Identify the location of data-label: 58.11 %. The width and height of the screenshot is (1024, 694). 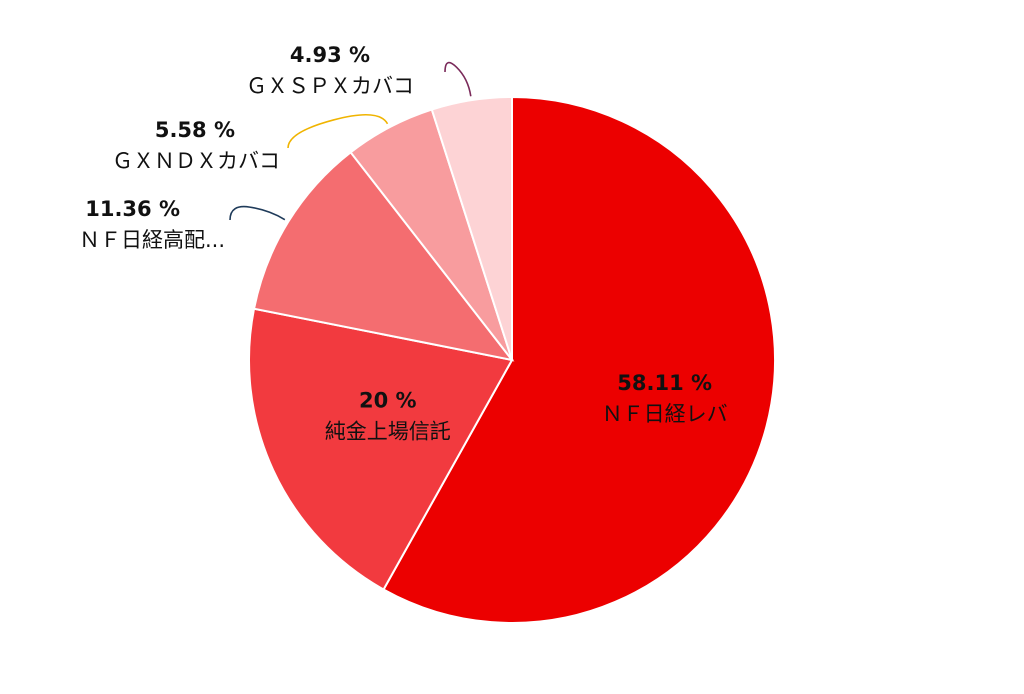
(664, 383).